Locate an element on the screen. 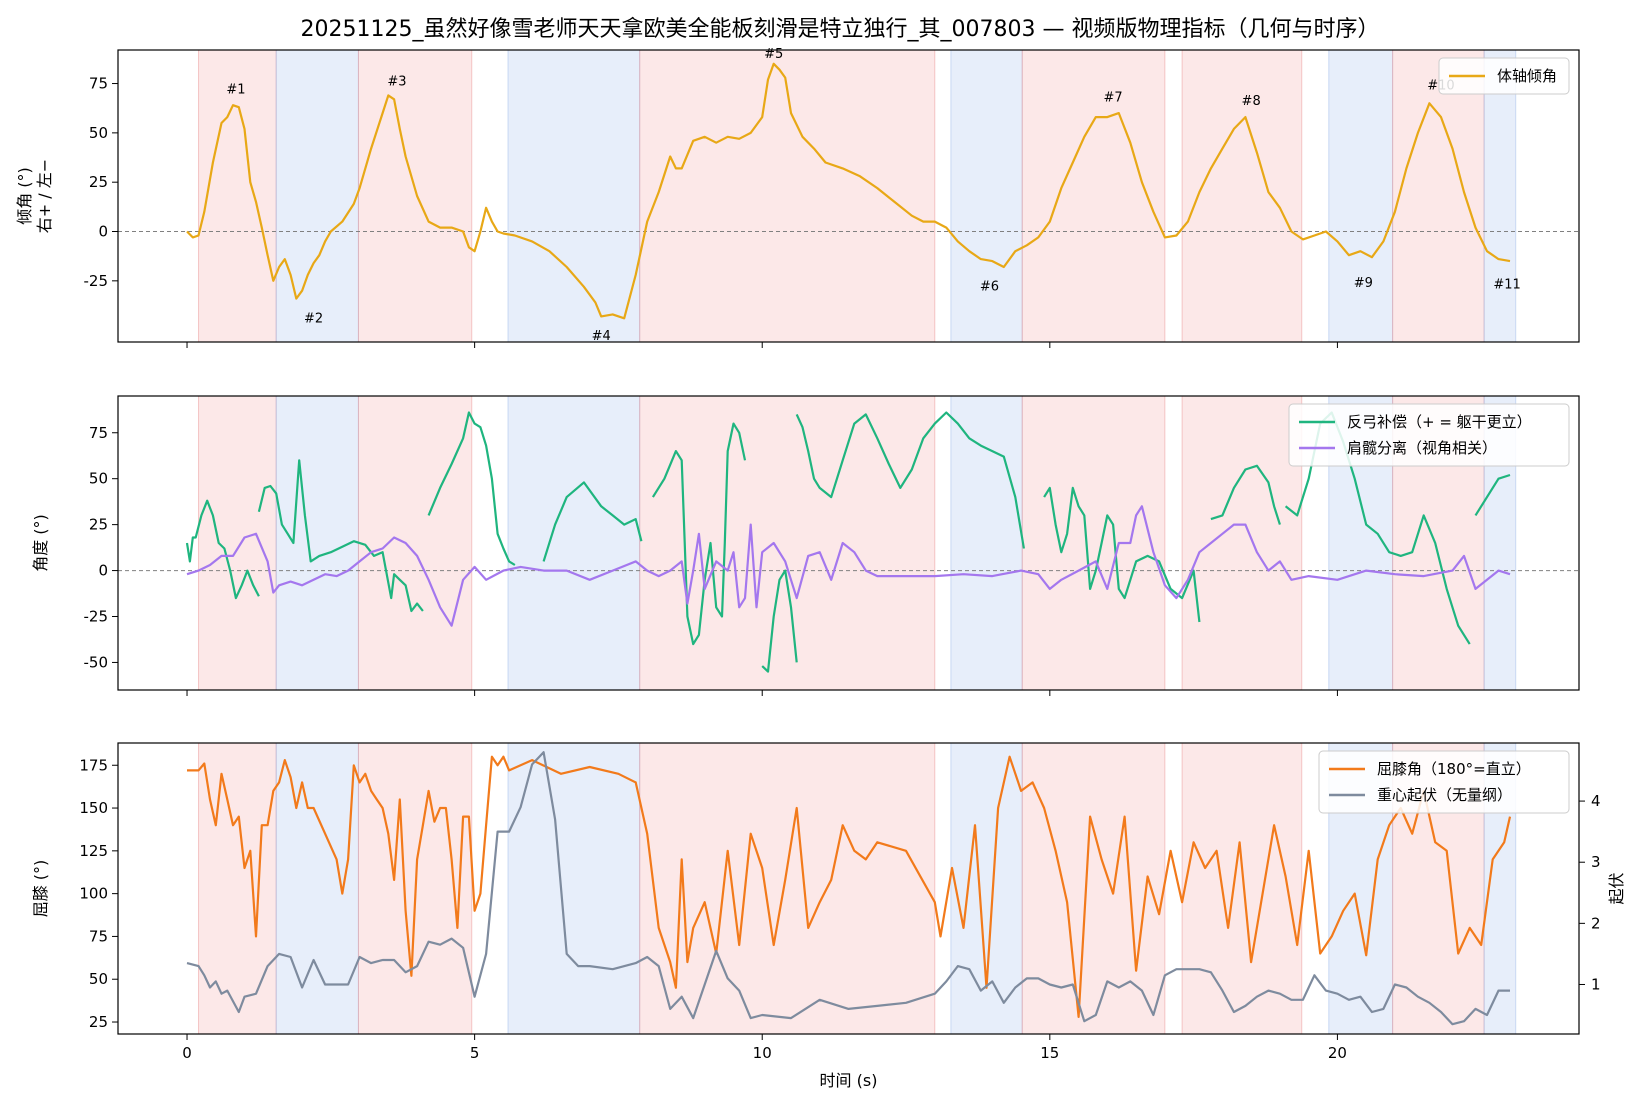  x-tick-label: 0 is located at coordinates (187, 1053).